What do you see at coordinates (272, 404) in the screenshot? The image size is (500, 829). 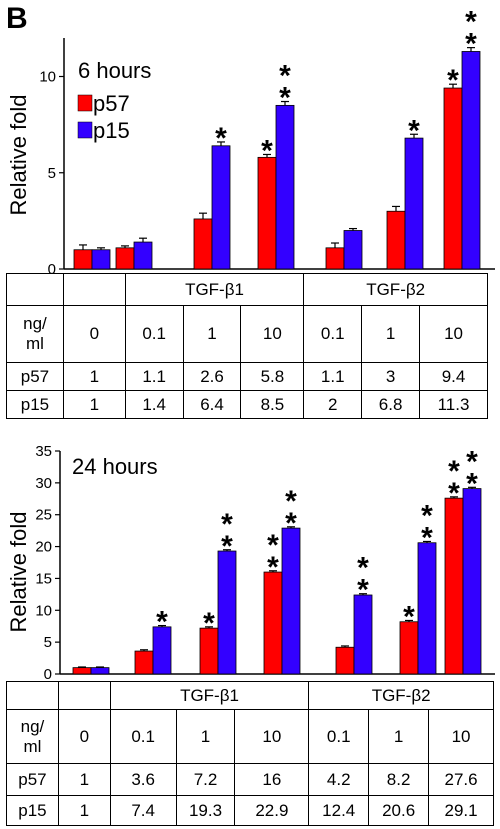 I see `table-cell: 8.5` at bounding box center [272, 404].